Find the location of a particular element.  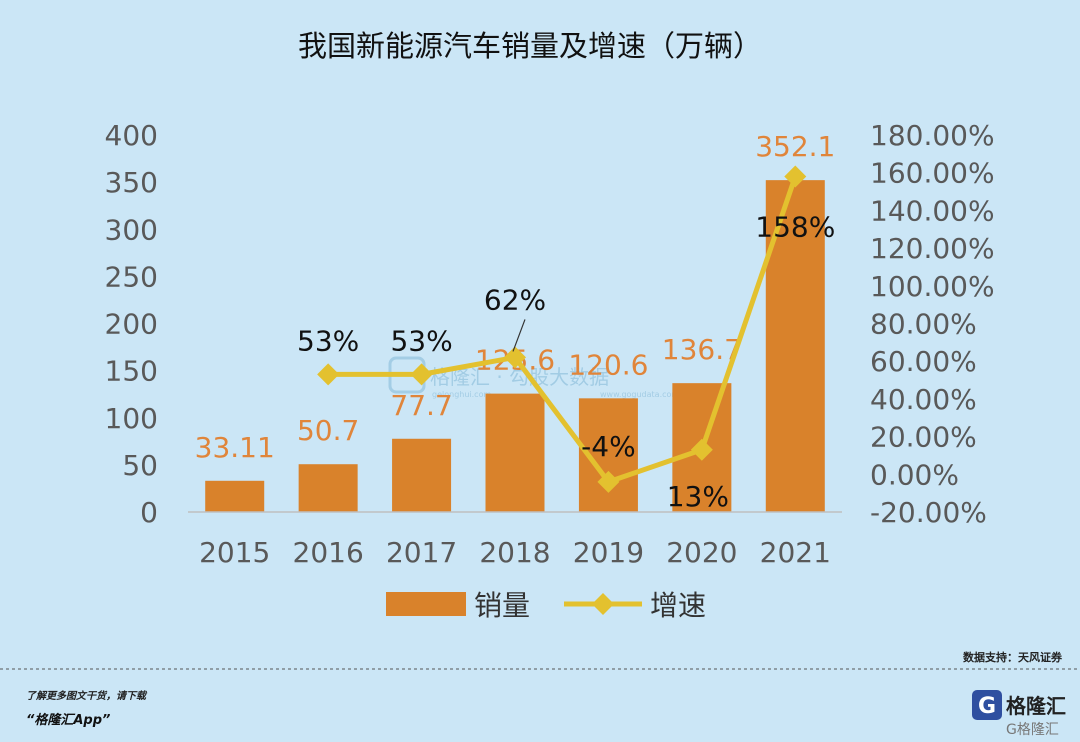

footer: 了解更多图文干货，请下载 “格隆汇App” G 格隆汇 G格隆汇 is located at coordinates (546, 714).